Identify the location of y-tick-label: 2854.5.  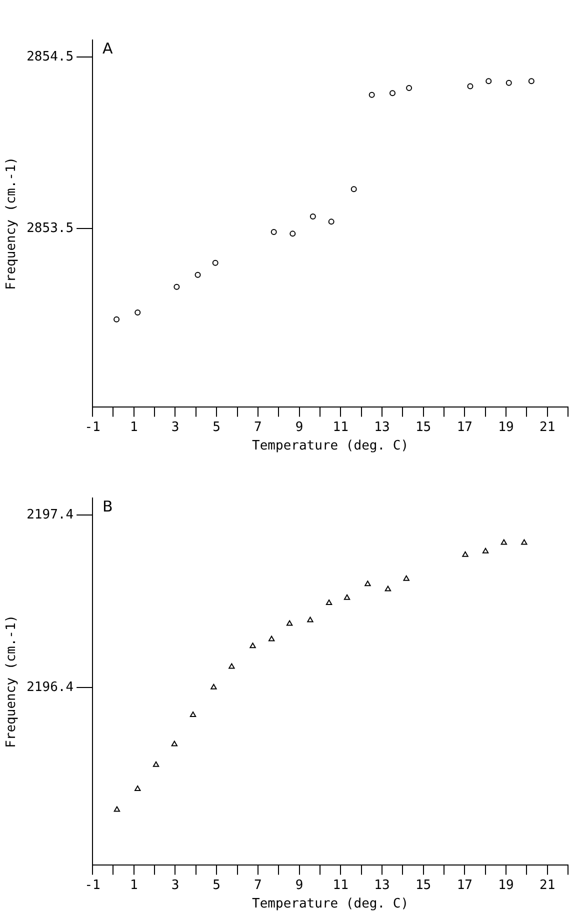
(50, 57).